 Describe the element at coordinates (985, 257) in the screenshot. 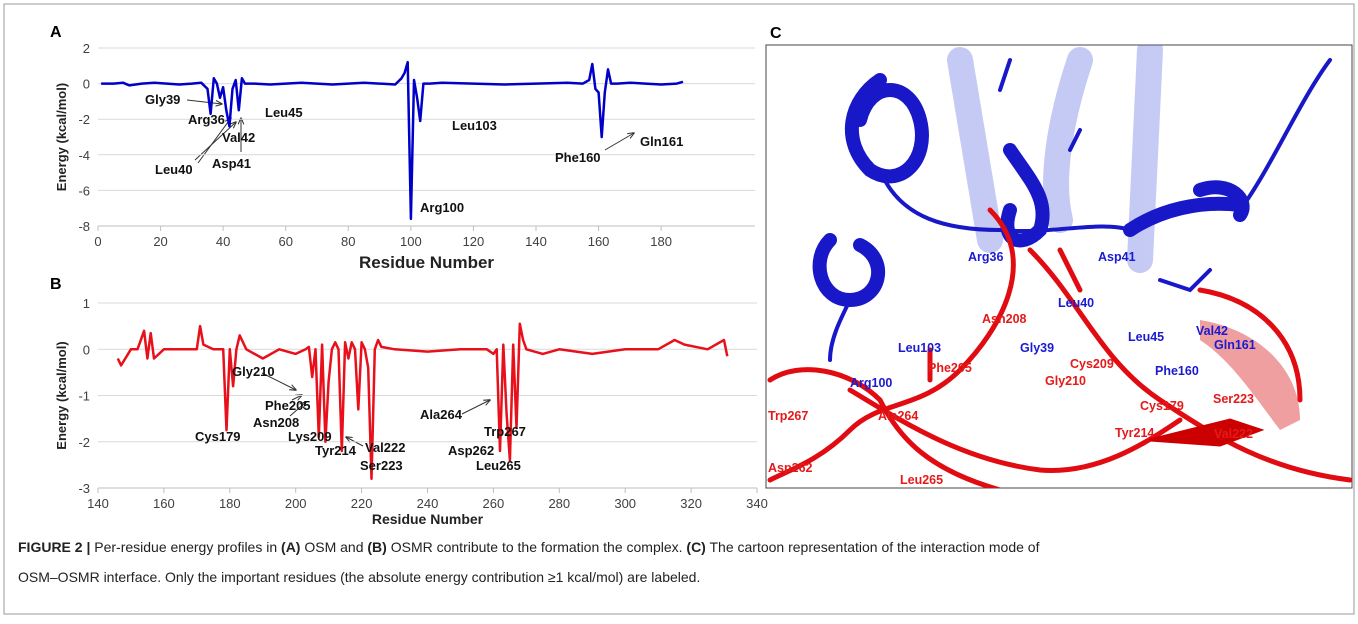

I see `residue-label: Arg36` at that location.